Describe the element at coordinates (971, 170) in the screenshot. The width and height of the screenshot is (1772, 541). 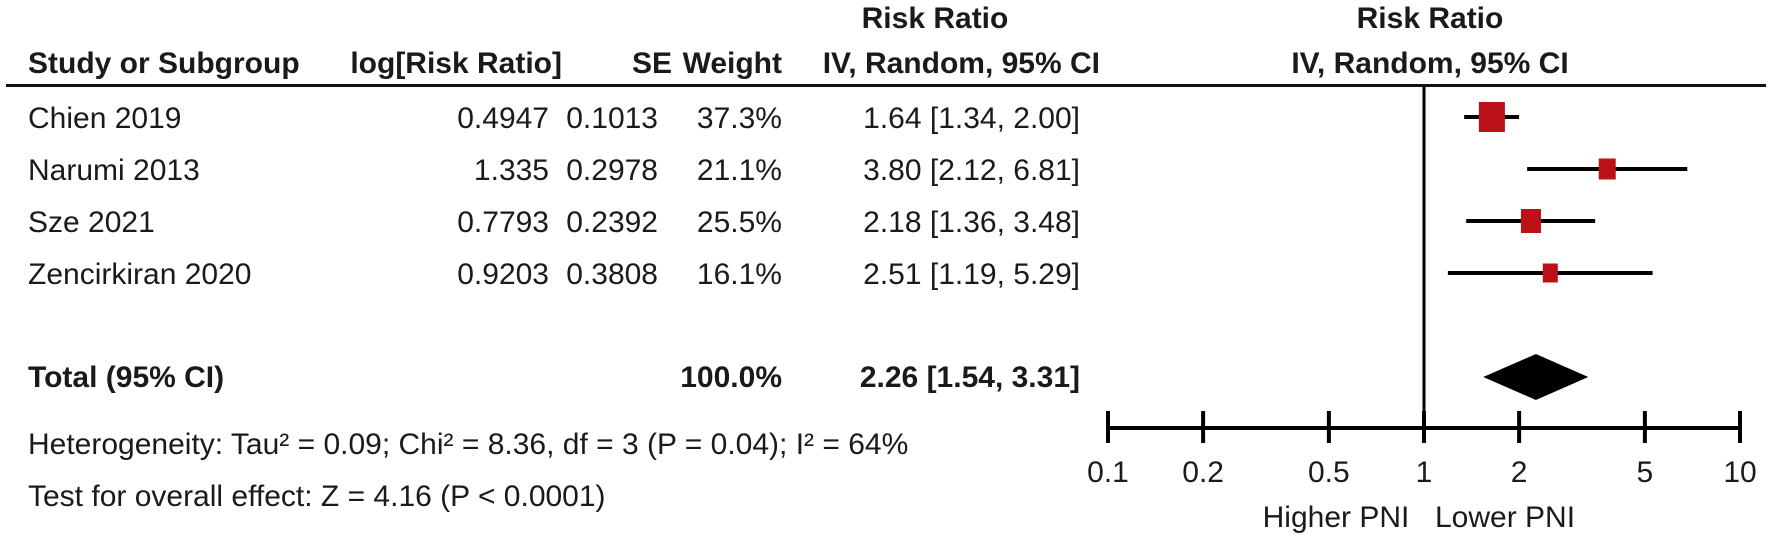
I see `study-estimate-ci: 3.80 [2.12, 6.81]` at that location.